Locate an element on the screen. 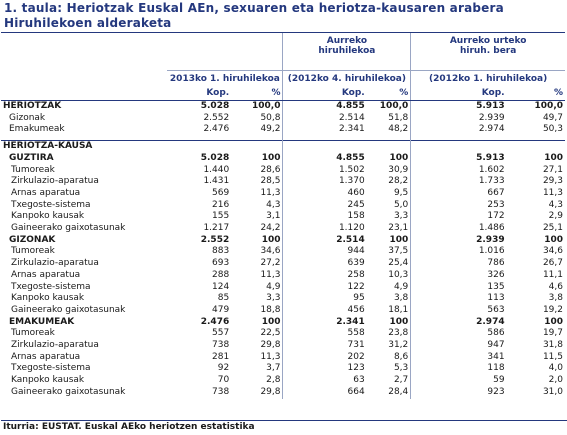  header-pct-2: % is located at coordinates (388, 94).